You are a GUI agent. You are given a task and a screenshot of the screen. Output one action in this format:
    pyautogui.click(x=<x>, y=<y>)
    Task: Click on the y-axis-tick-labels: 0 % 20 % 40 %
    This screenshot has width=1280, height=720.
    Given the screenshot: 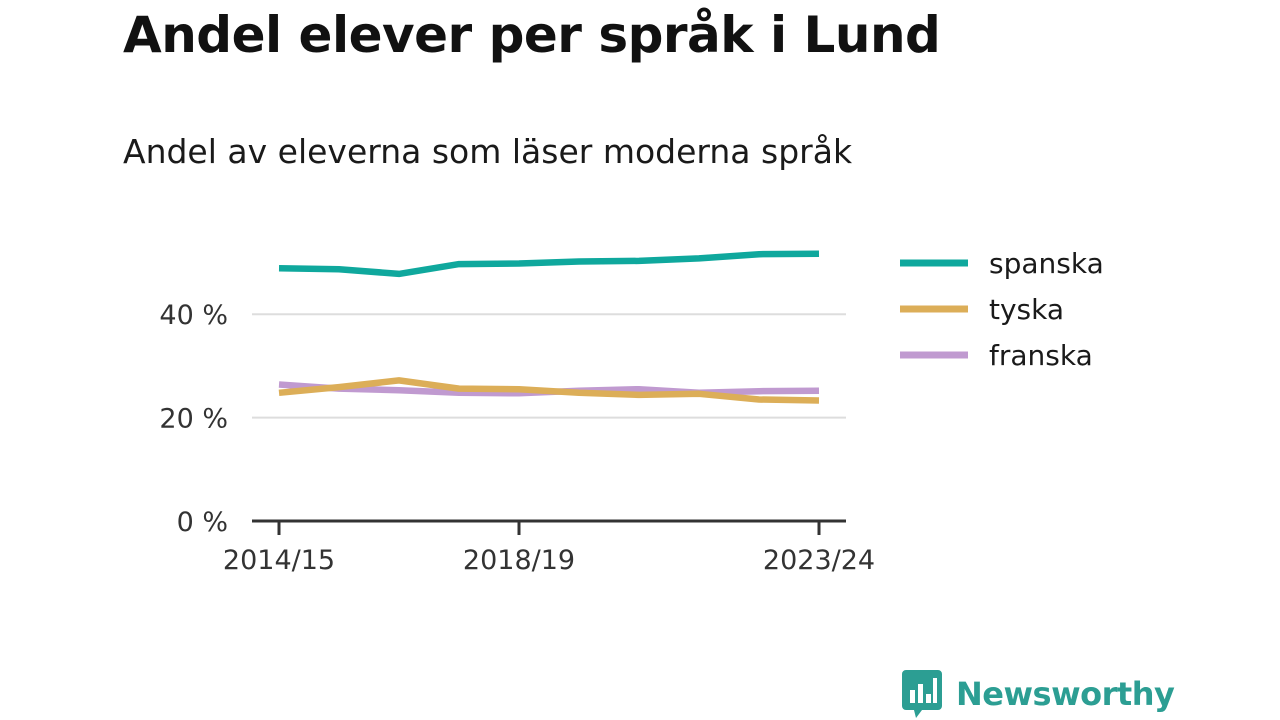 What is the action you would take?
    pyautogui.click(x=193, y=419)
    